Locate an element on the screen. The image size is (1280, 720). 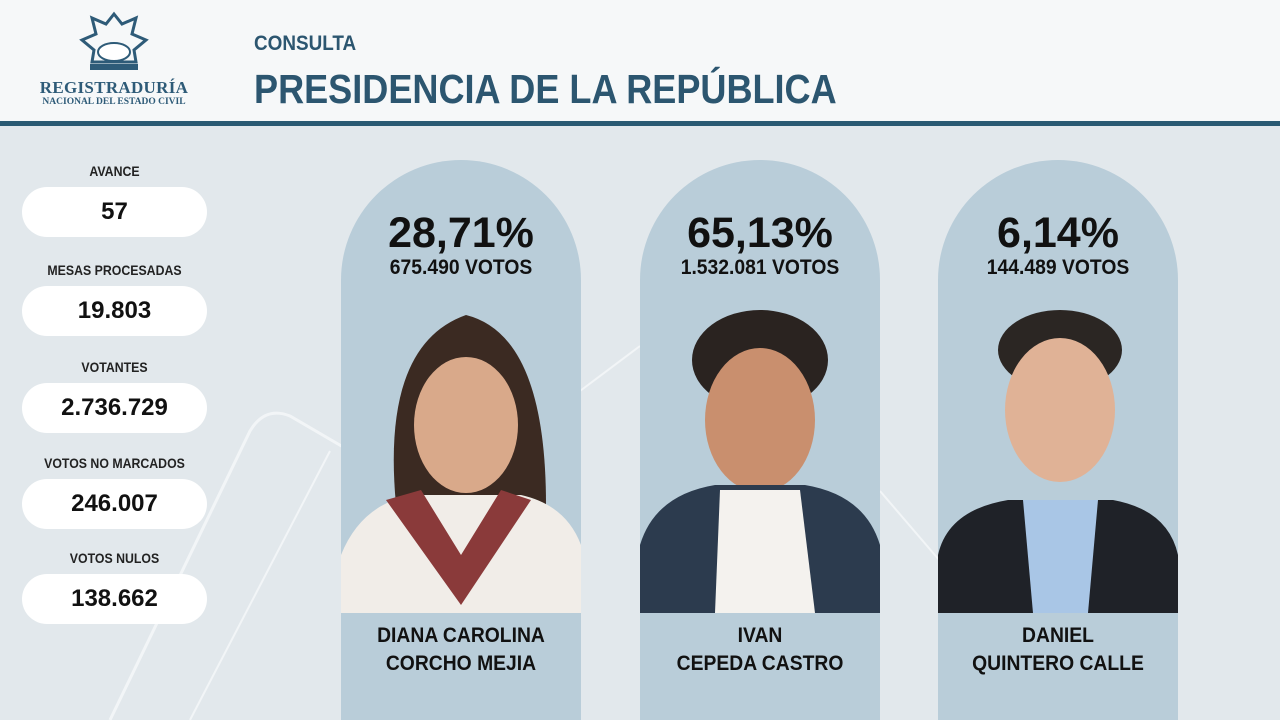
candidate-first-name: DANIEL is located at coordinates (1058, 635).